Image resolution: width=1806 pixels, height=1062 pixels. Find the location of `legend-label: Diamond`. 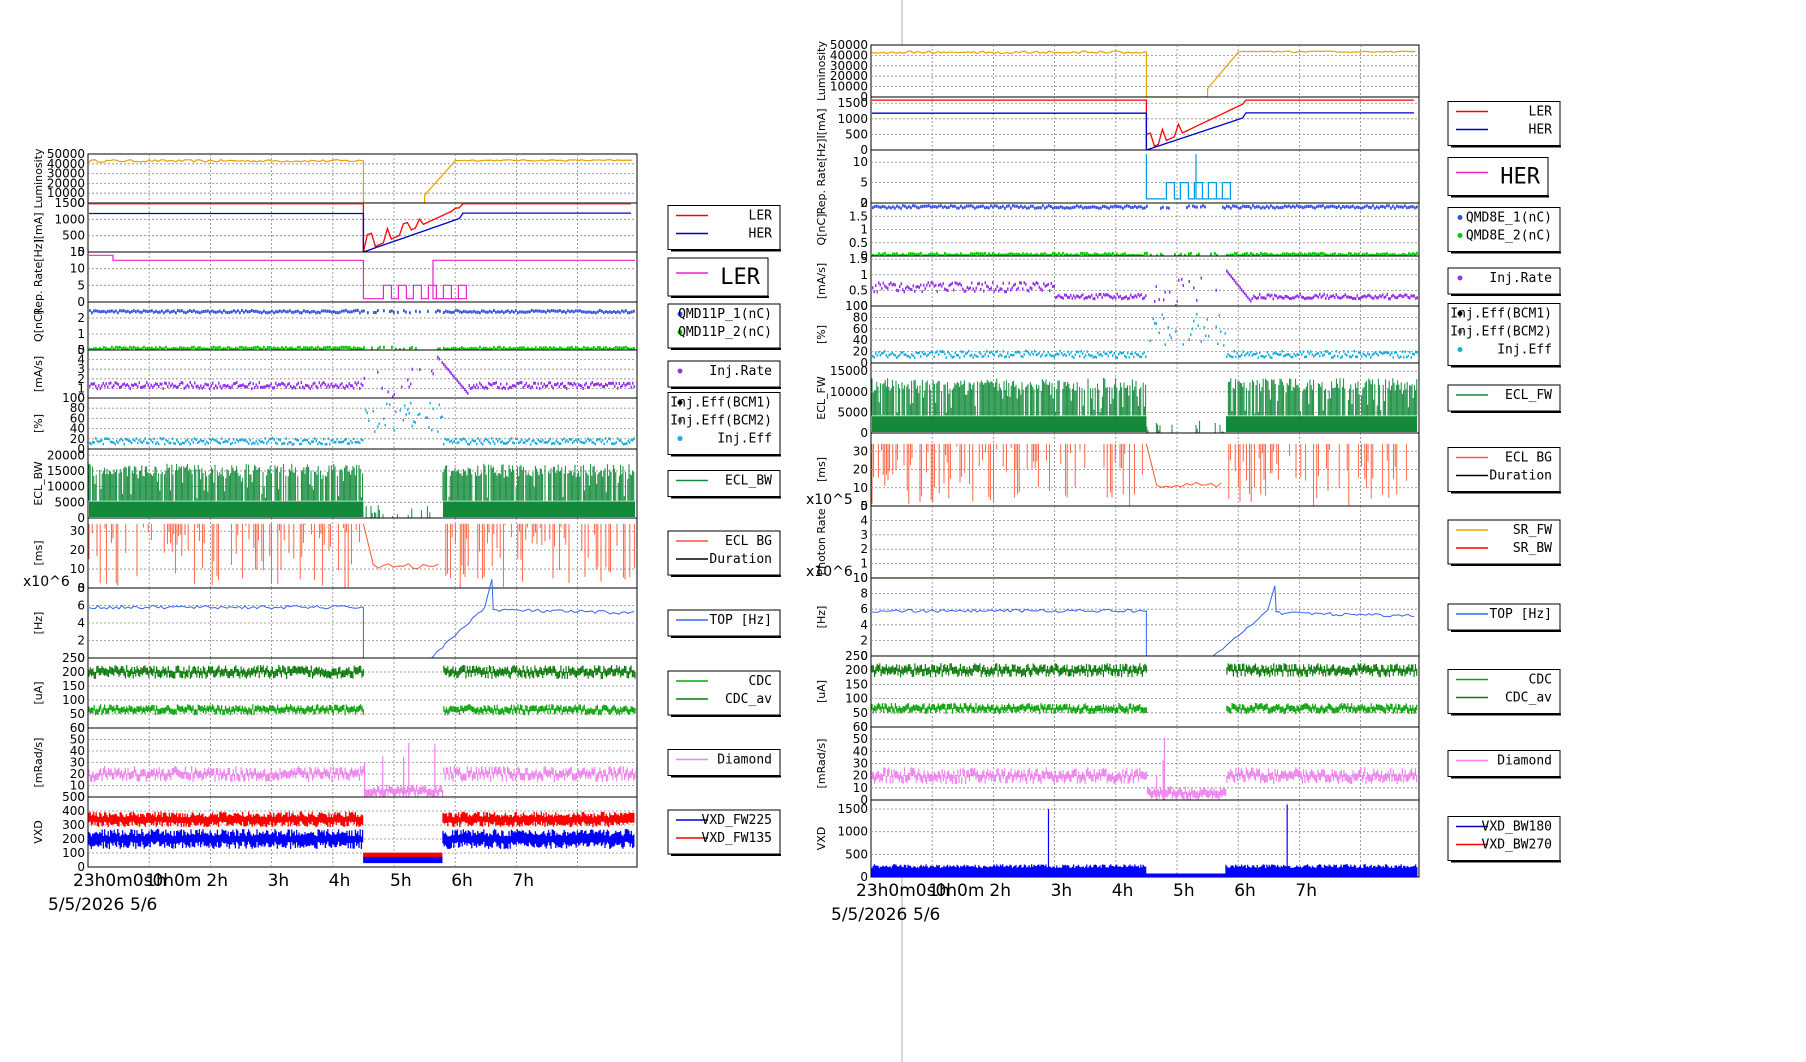

legend-label: Diamond is located at coordinates (1524, 761).